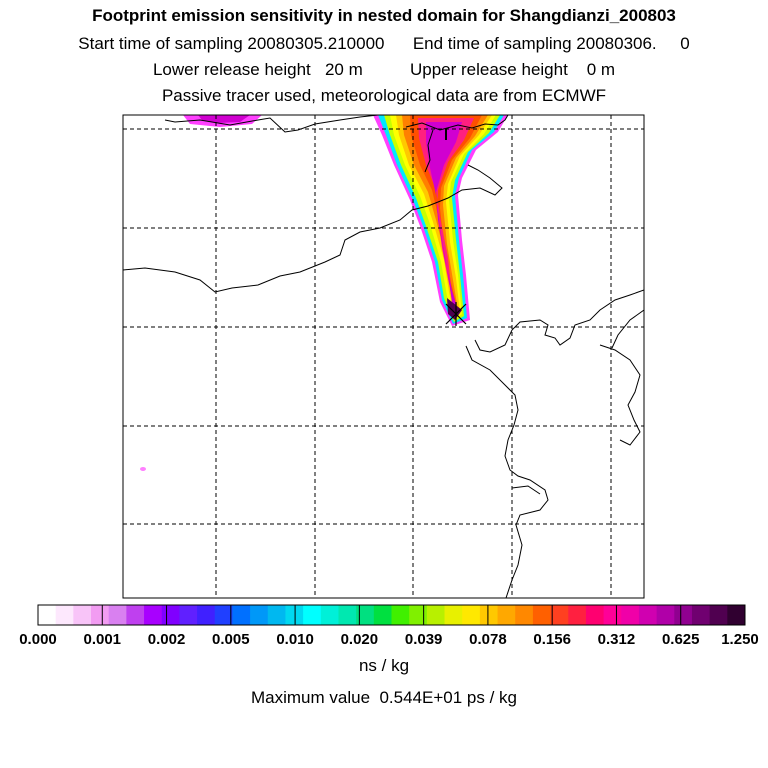  I want to click on colorbar-tick-label: 0.078, so click(488, 639).